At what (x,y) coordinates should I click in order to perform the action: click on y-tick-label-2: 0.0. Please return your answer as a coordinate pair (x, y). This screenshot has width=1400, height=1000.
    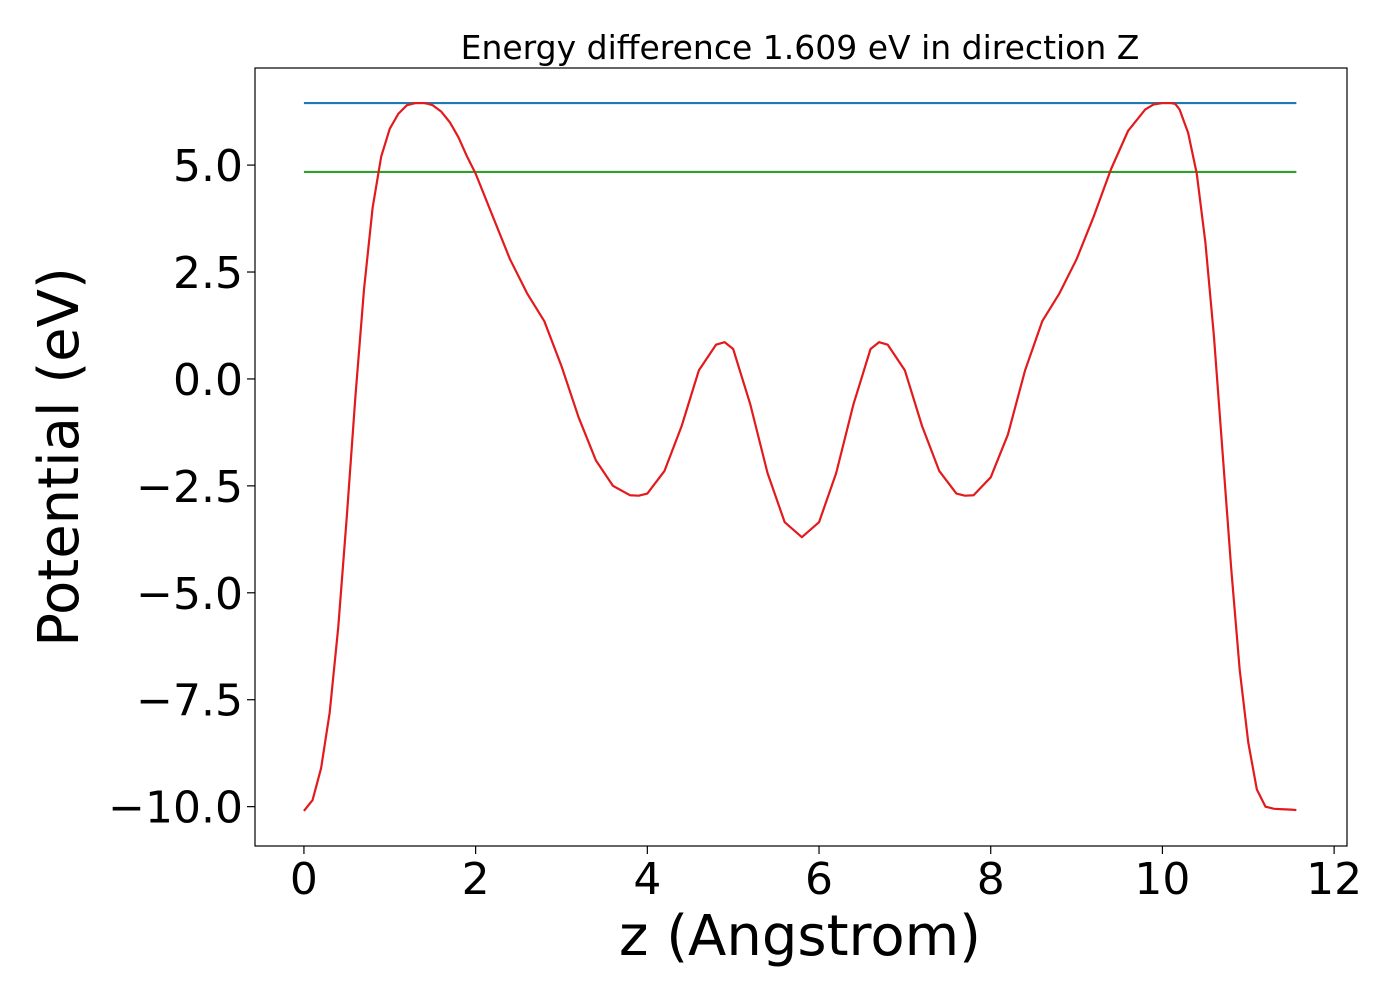
    Looking at the image, I should click on (208, 380).